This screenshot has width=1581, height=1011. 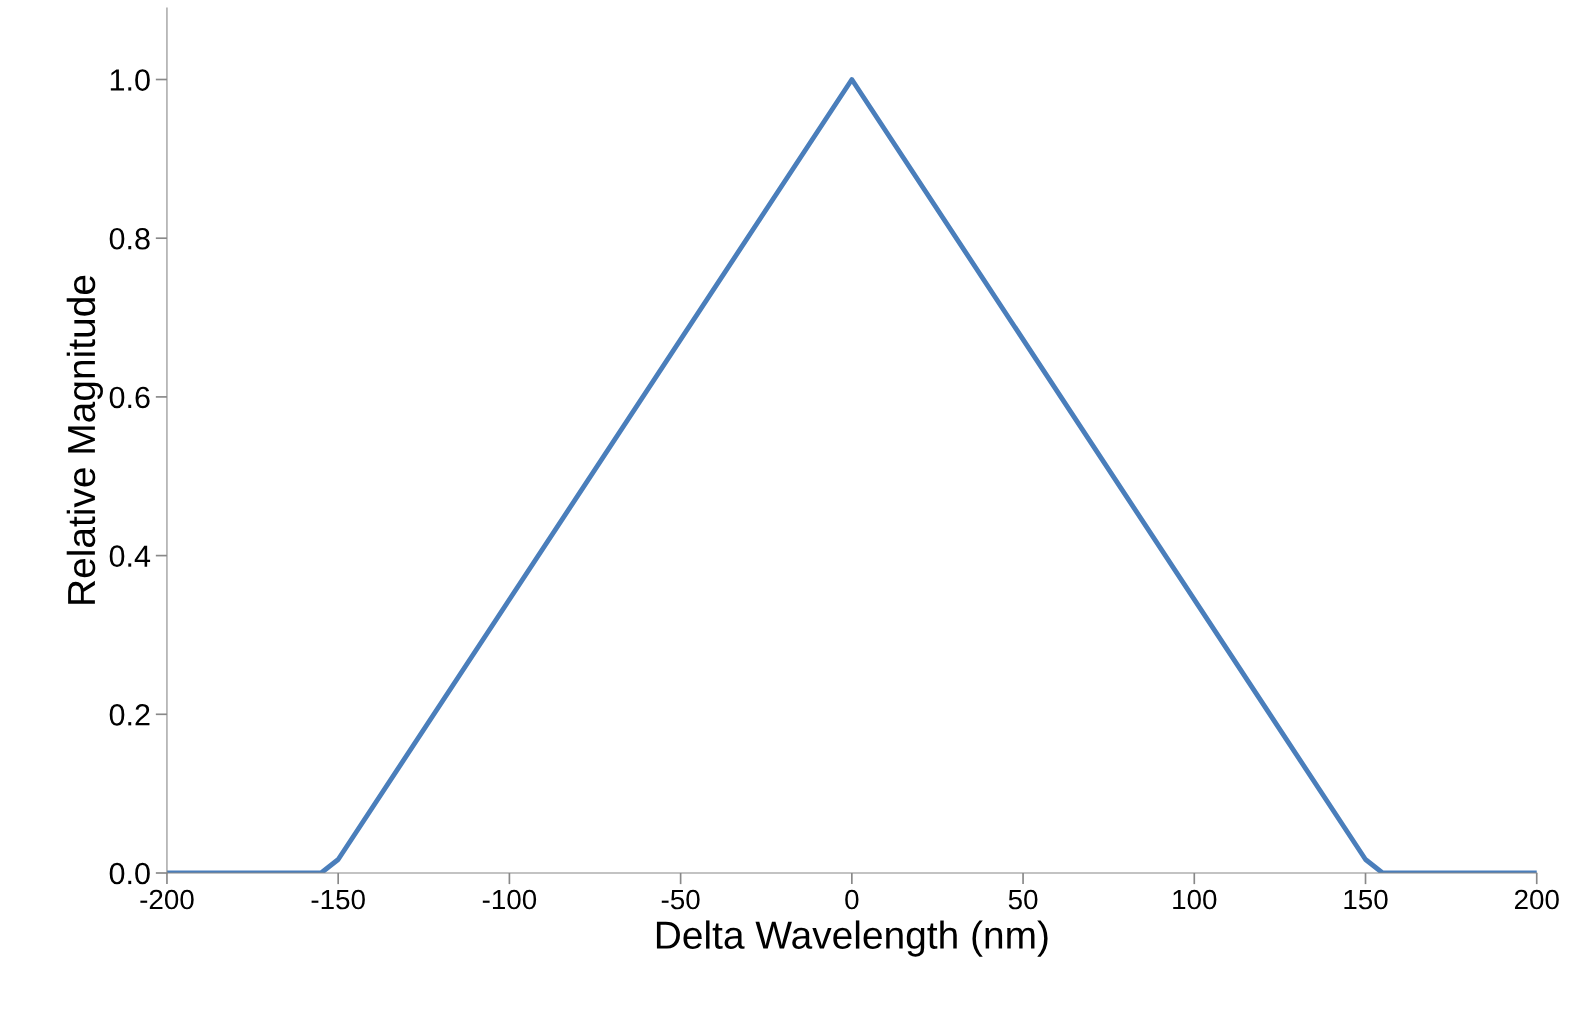 I want to click on x-tick-label: -200, so click(x=167, y=899).